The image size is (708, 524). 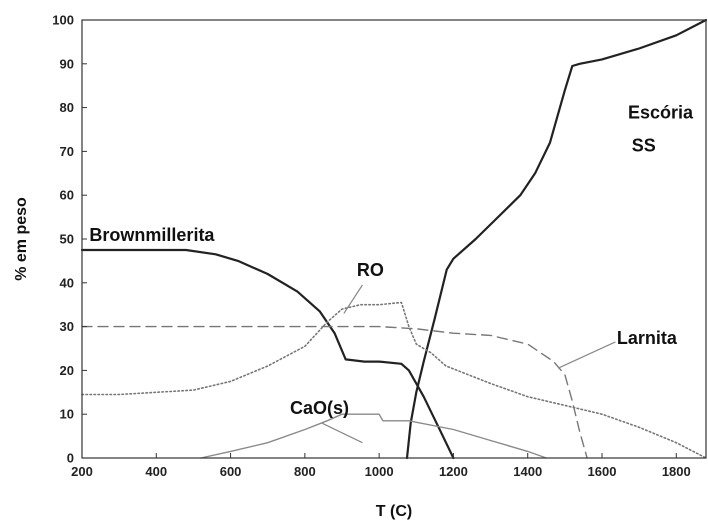 I want to click on x-tick-label: 1400, so click(x=527, y=471).